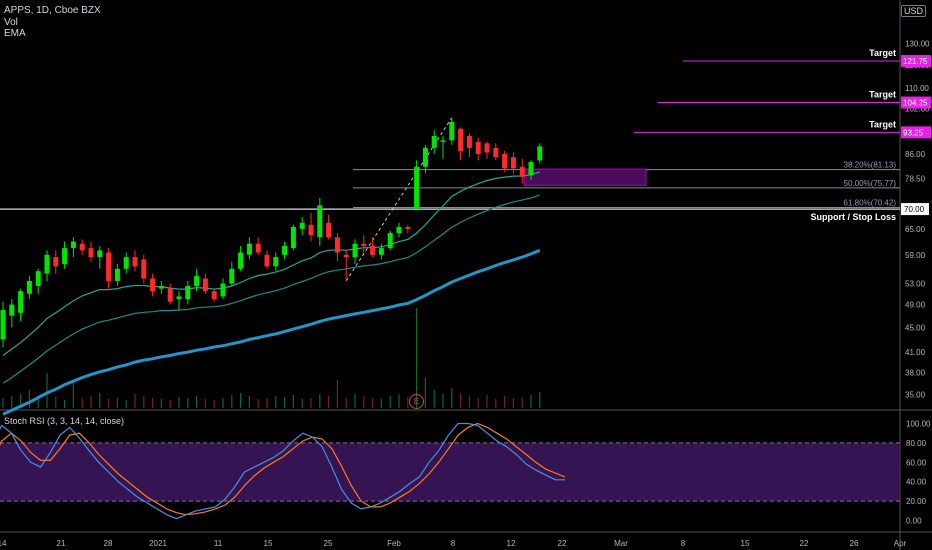 The width and height of the screenshot is (932, 550). What do you see at coordinates (854, 543) in the screenshot?
I see `time-tick-label: 26` at bounding box center [854, 543].